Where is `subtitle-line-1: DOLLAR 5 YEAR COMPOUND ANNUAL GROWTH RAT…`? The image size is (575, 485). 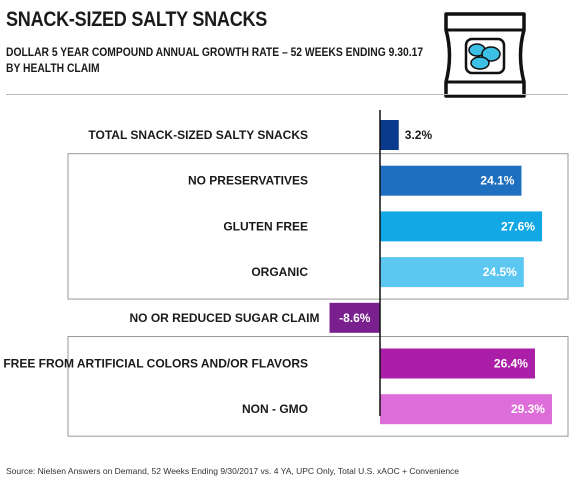 subtitle-line-1: DOLLAR 5 YEAR COMPOUND ANNUAL GROWTH RAT… is located at coordinates (215, 52).